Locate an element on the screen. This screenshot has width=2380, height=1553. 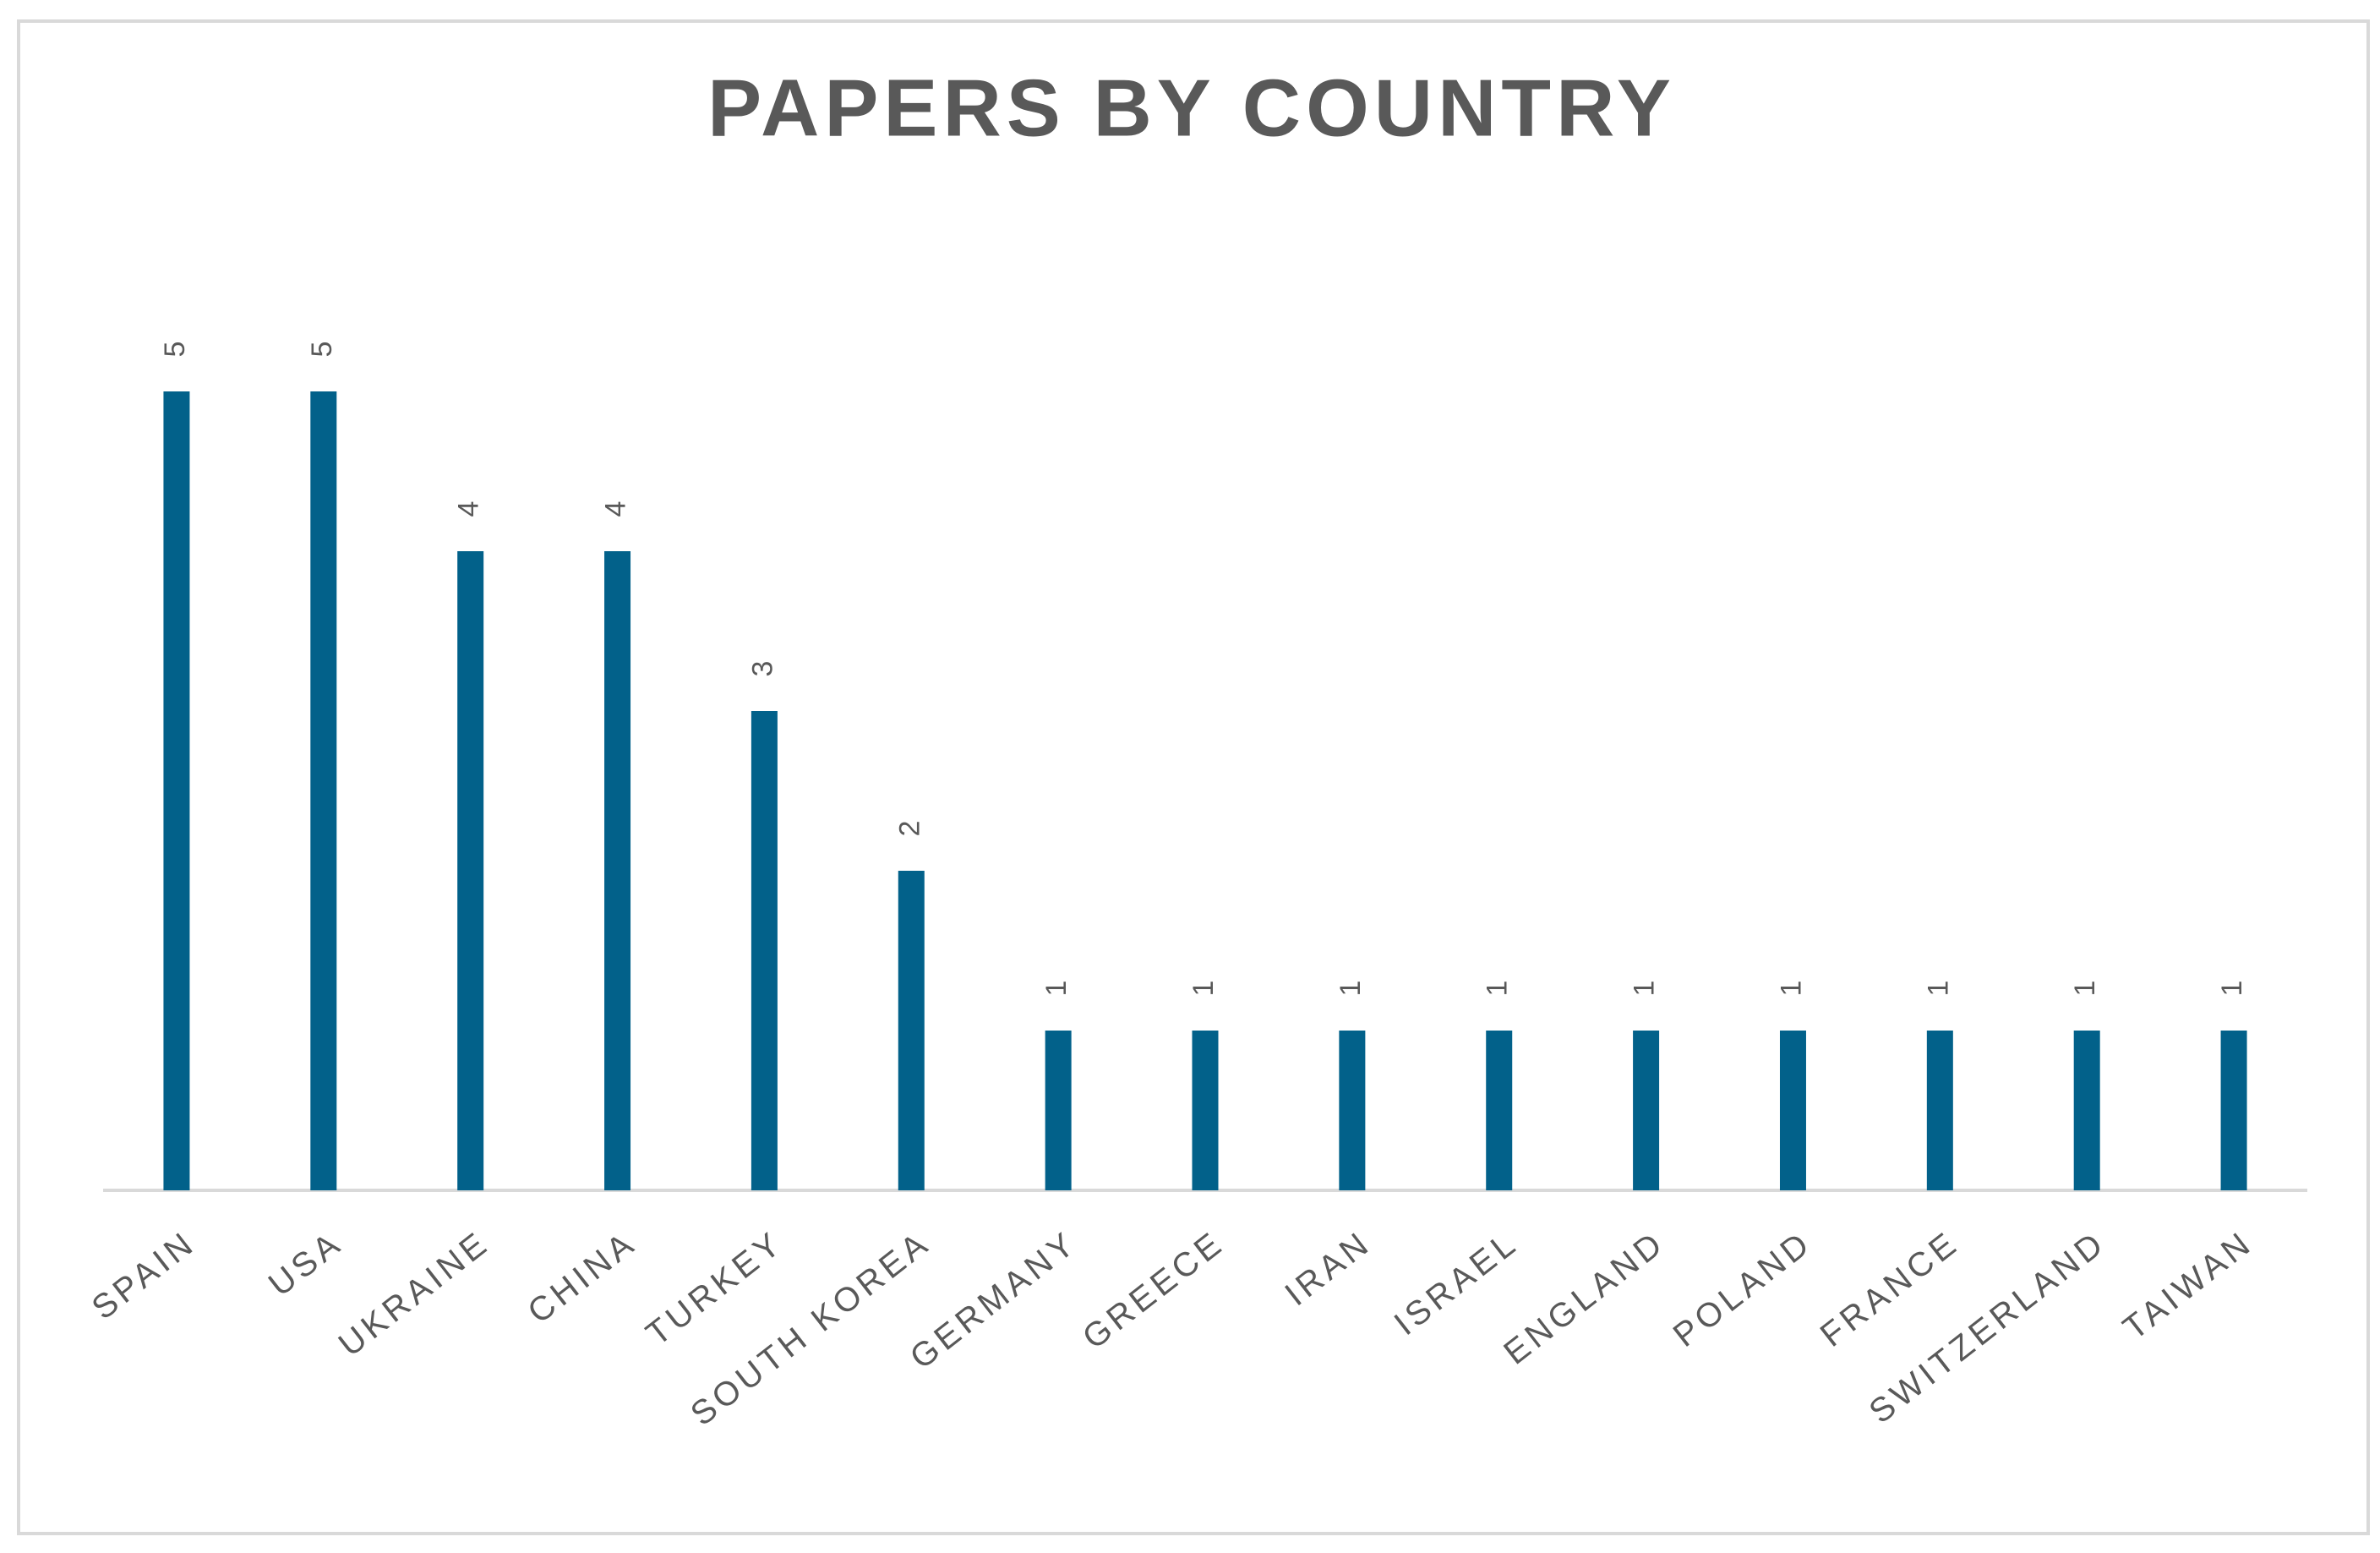
data-label: 2 is located at coordinates (909, 829).